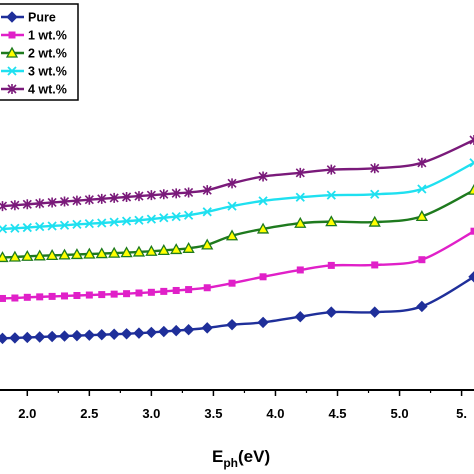 The image size is (474, 474). Describe the element at coordinates (230, 463) in the screenshot. I see `x-axis-title-subscript: ph` at that location.